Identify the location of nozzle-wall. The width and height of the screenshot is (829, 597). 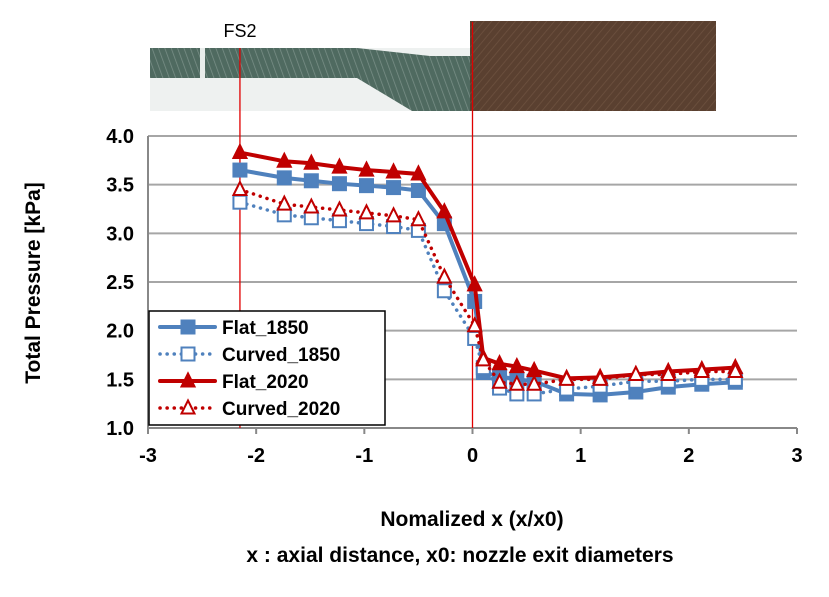
(310, 79).